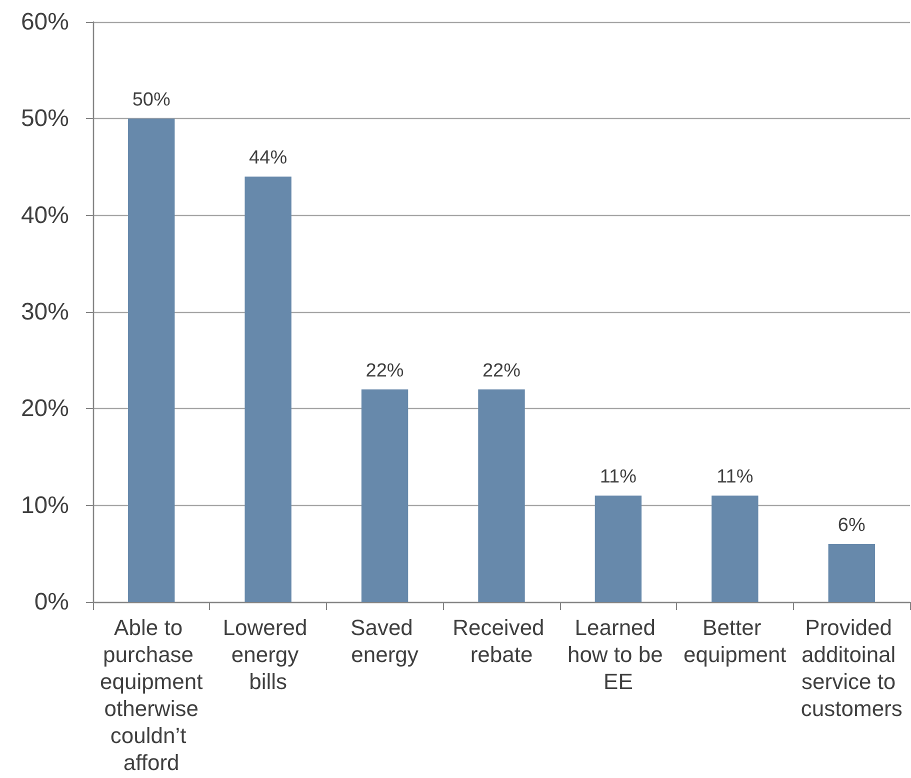 This screenshot has height=778, width=911. Describe the element at coordinates (151, 100) in the screenshot. I see `data-label: 50%` at that location.